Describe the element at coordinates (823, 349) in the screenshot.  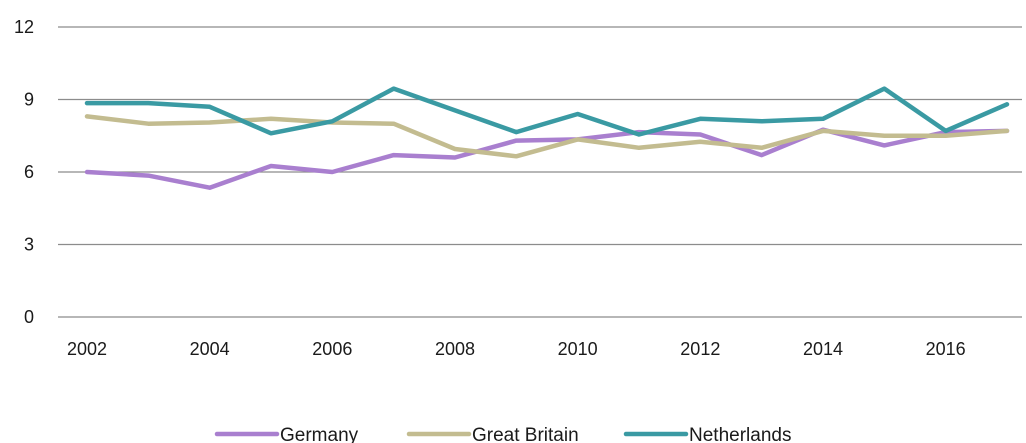
I see `x-tick-label: 2014` at that location.